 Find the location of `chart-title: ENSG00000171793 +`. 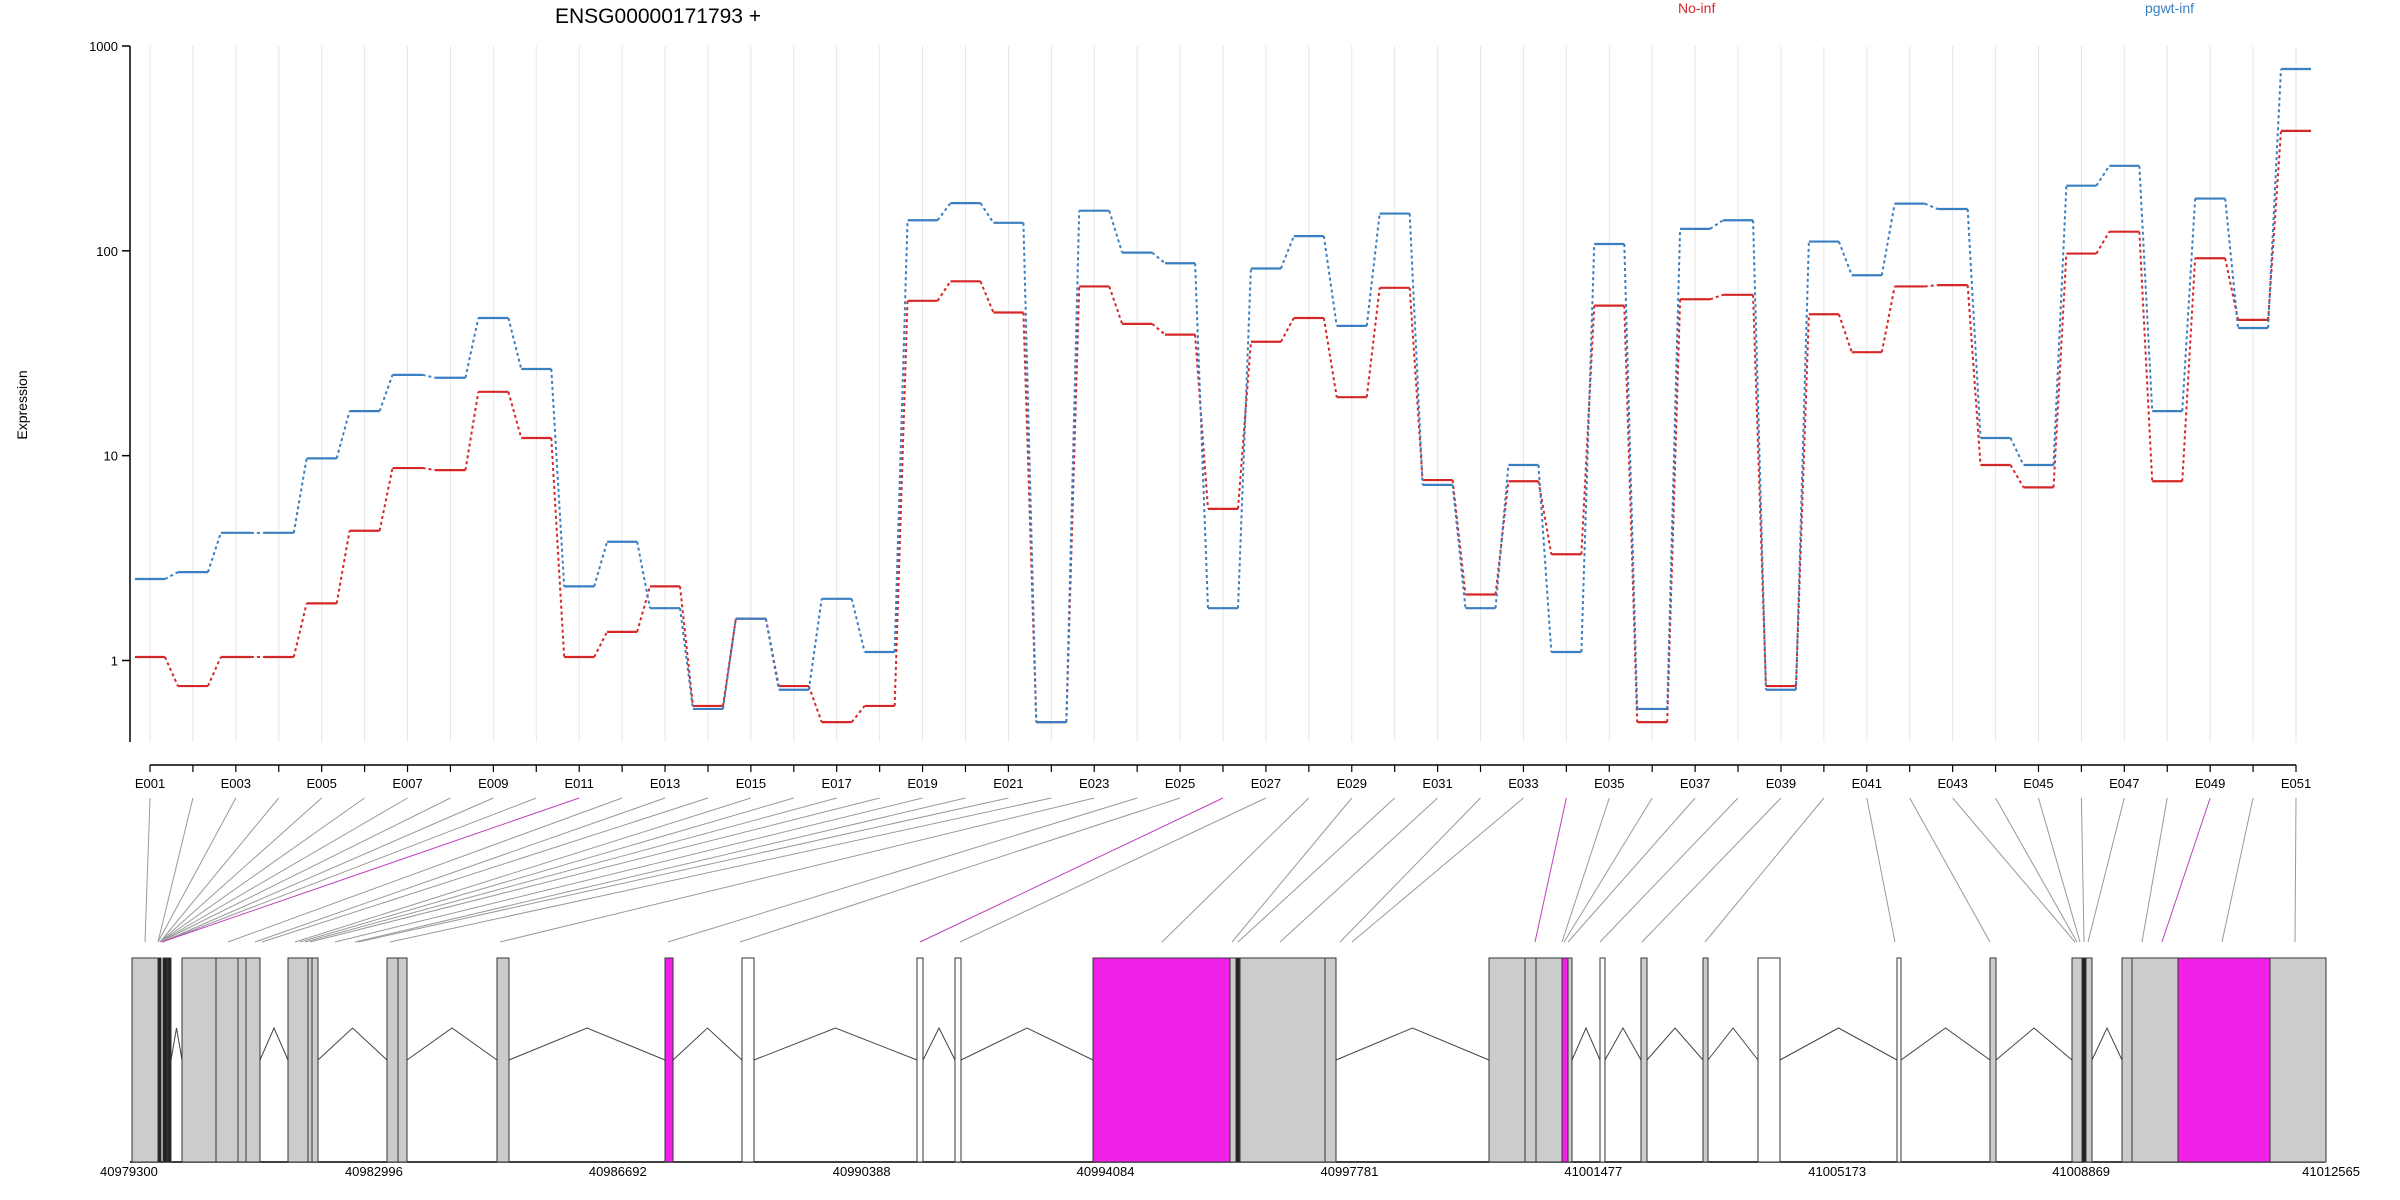

chart-title: ENSG00000171793 + is located at coordinates (658, 16).